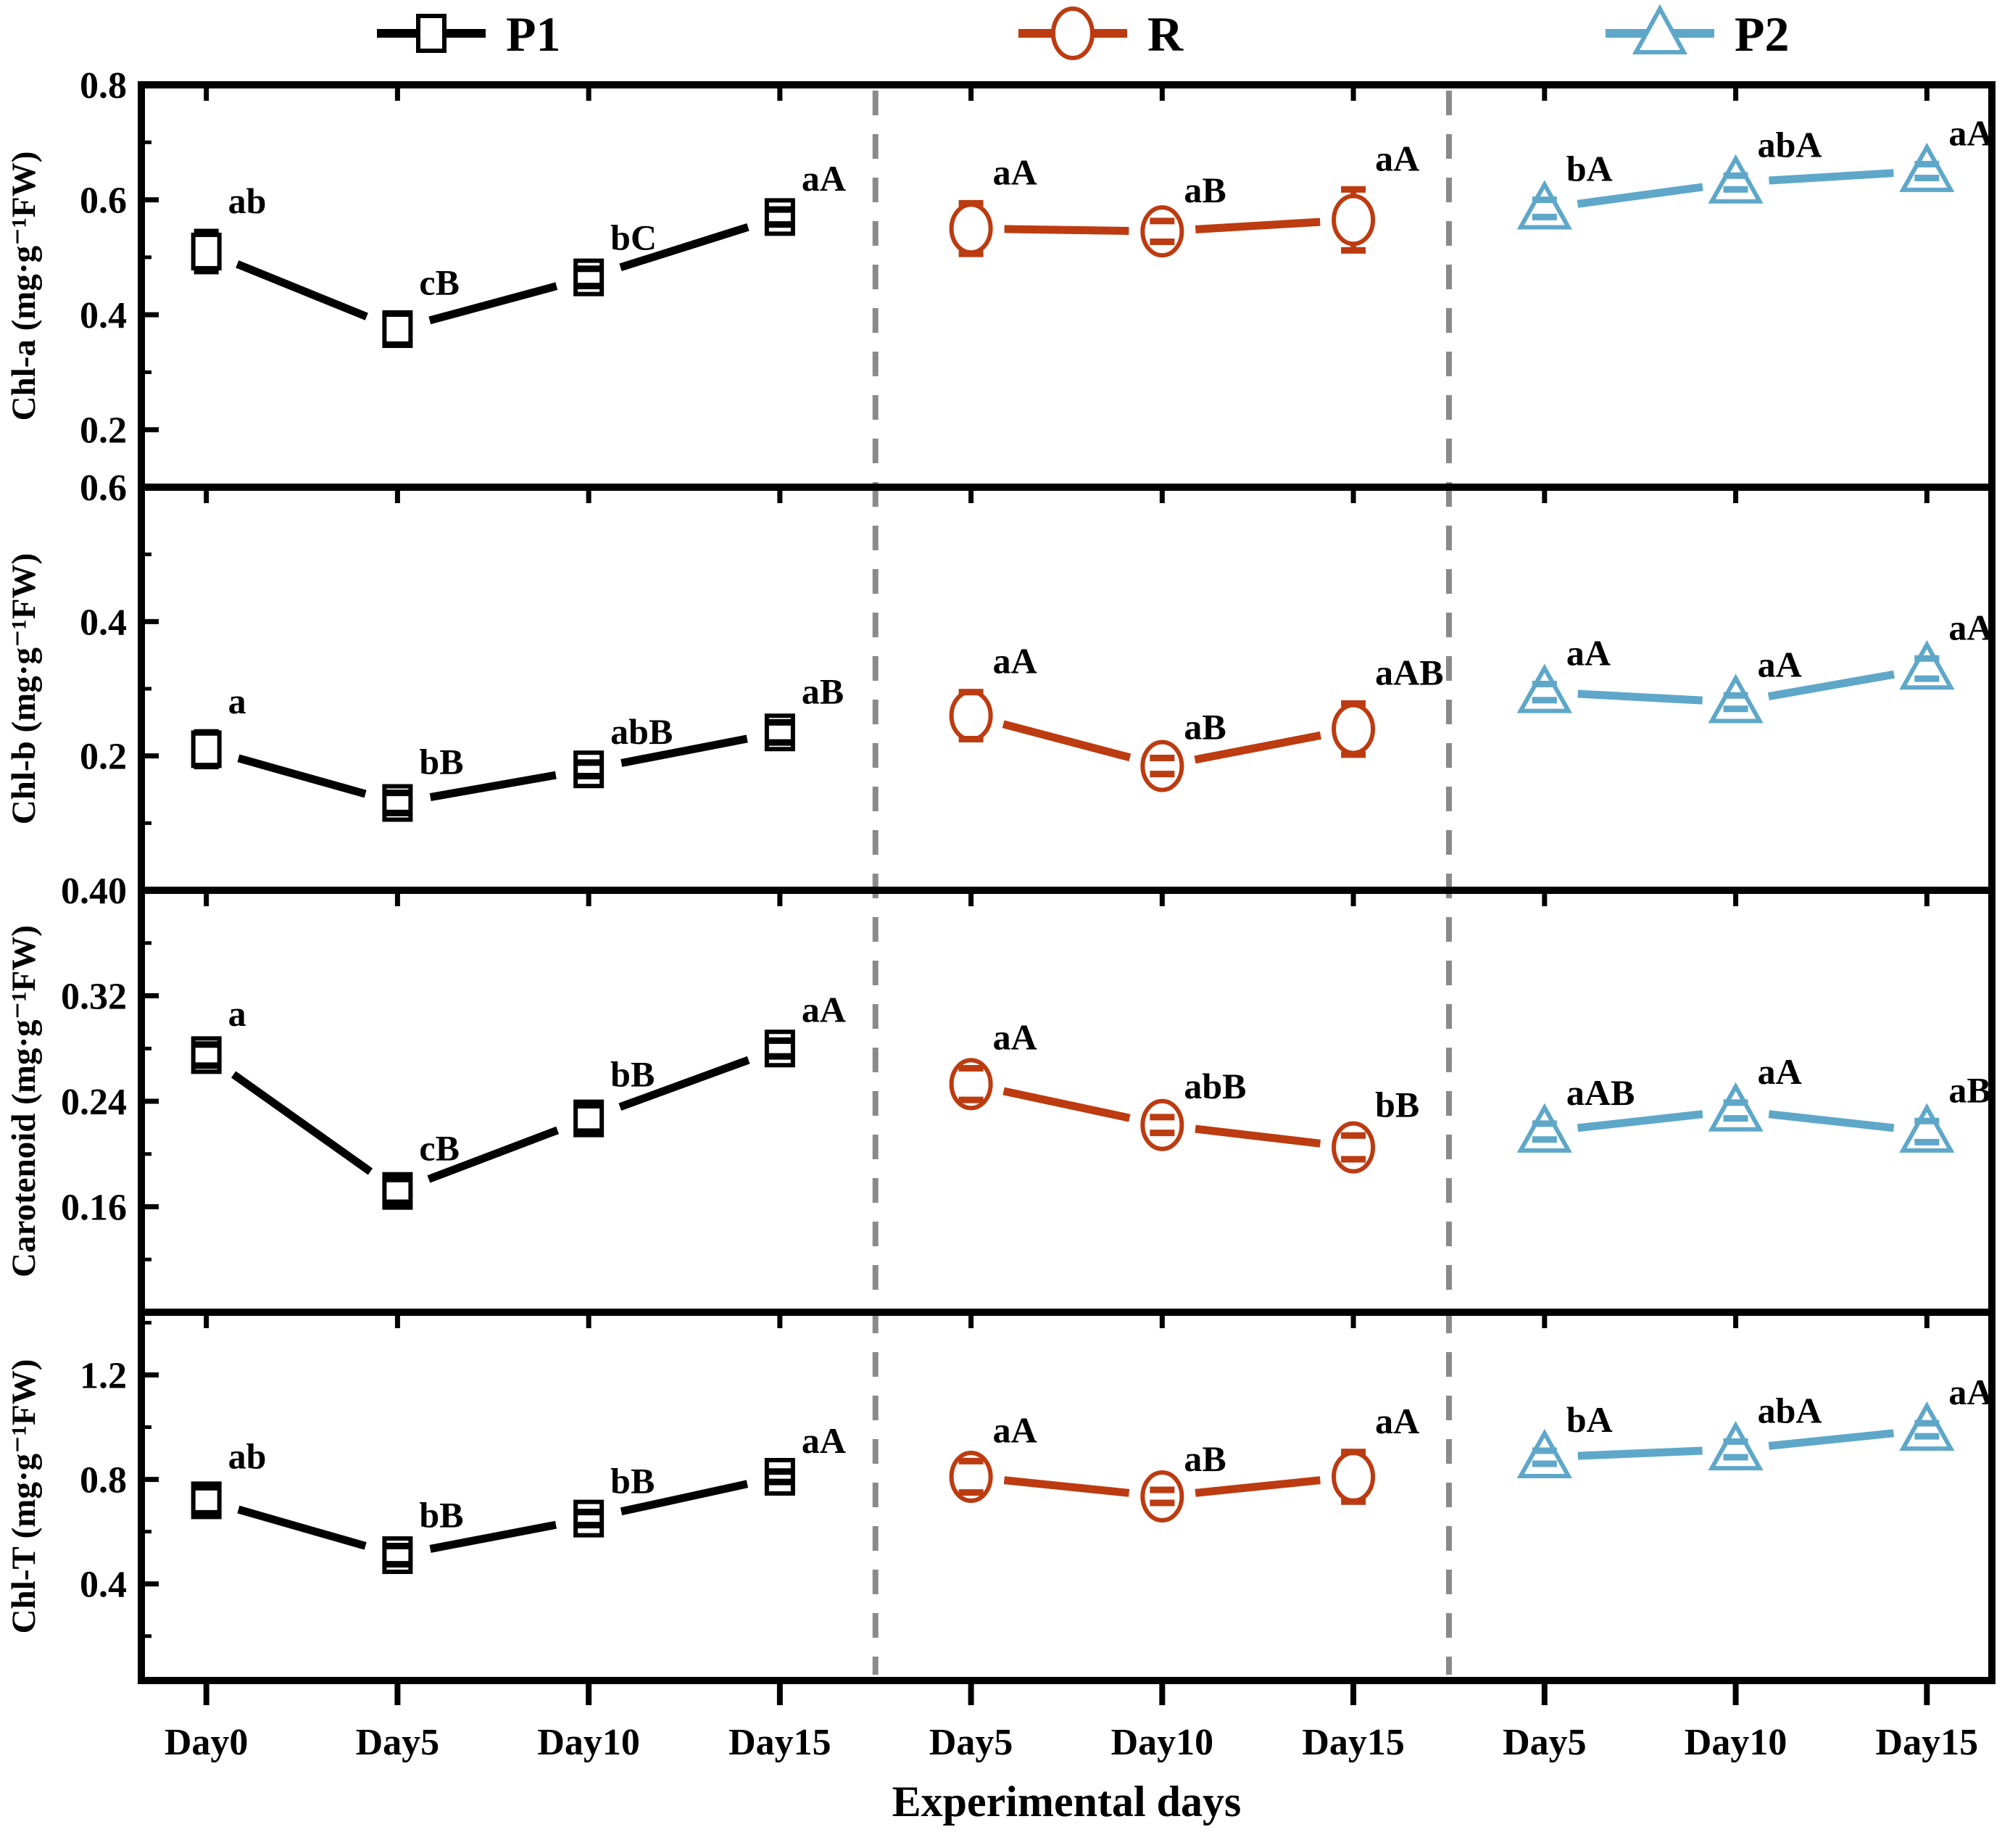  I want to click on legend-entry-P1: P1, so click(469, 34).